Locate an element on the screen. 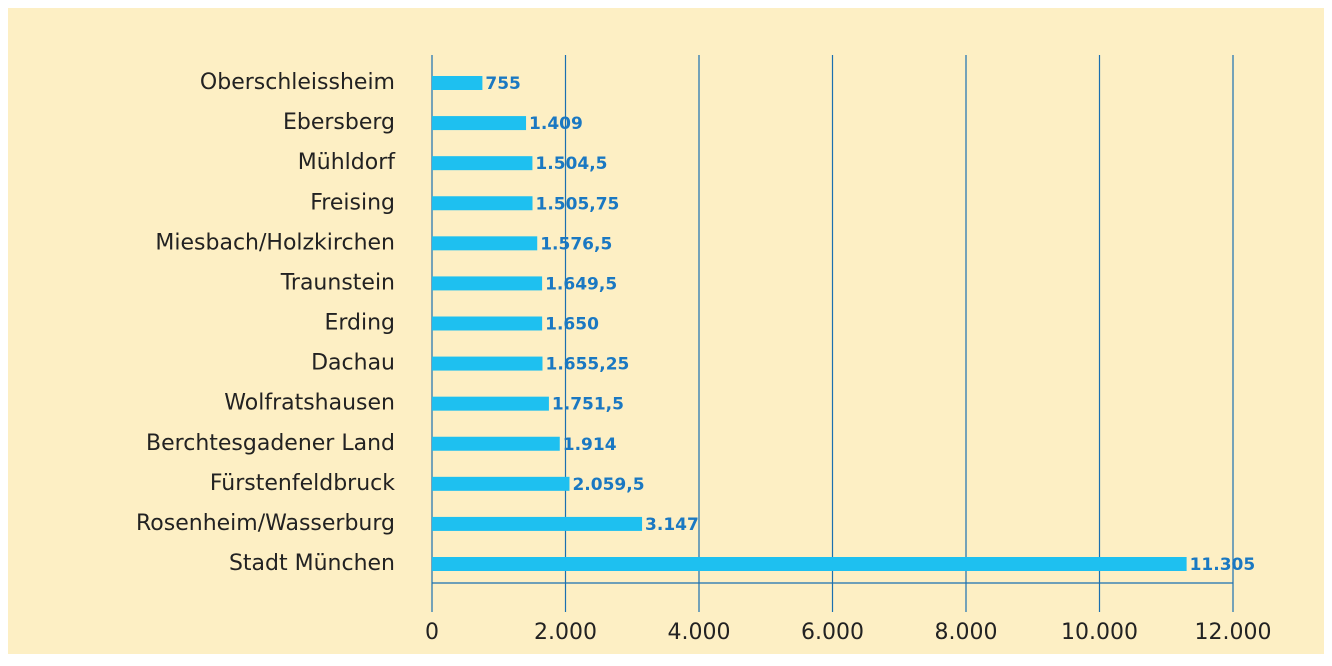 The width and height of the screenshot is (1332, 666). value-label: 1.650 is located at coordinates (572, 325).